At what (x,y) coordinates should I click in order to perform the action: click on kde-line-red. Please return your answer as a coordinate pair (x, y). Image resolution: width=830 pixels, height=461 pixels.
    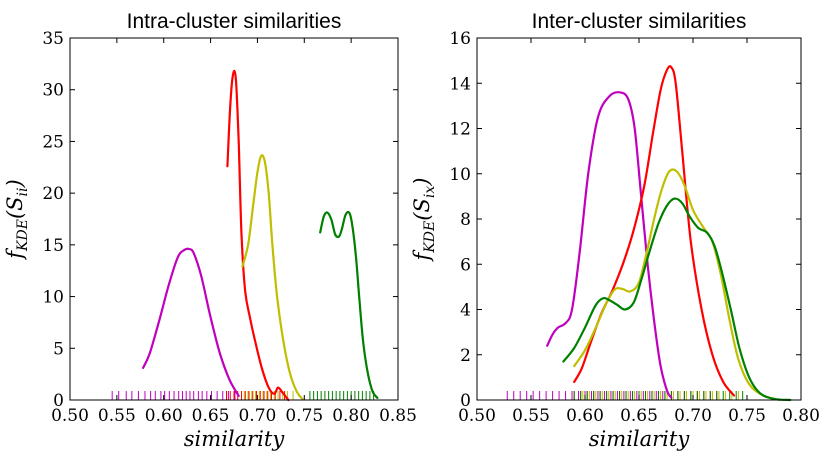
    Looking at the image, I should click on (258, 235).